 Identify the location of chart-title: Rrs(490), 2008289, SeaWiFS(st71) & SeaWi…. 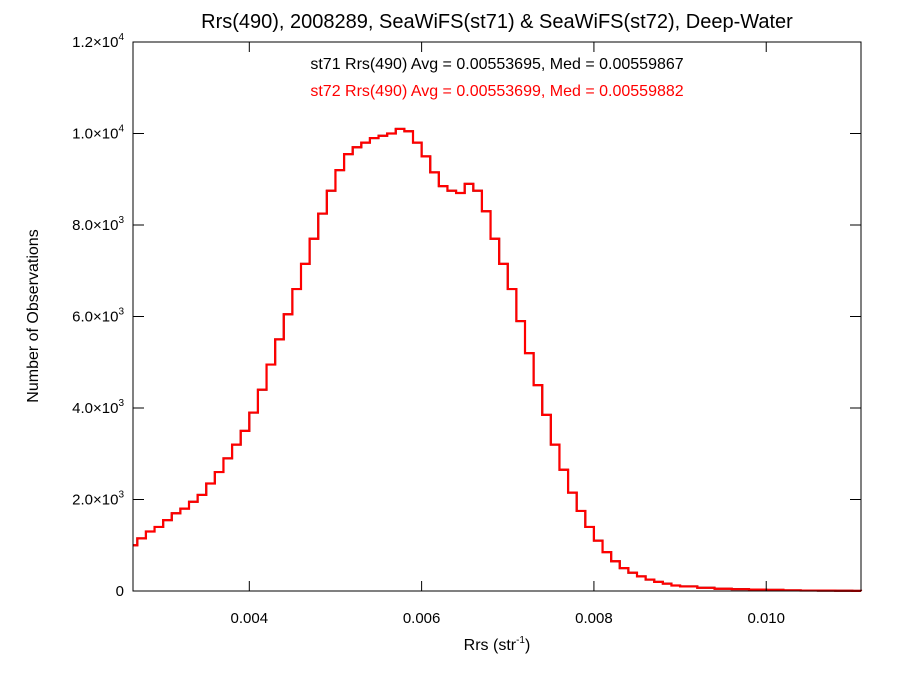
(497, 22).